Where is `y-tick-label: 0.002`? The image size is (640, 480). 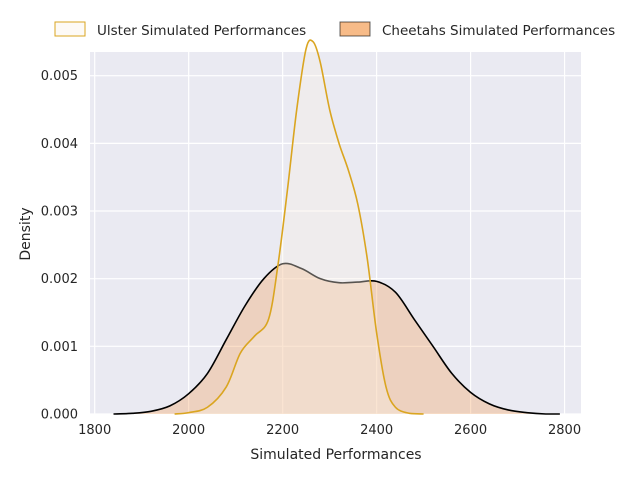
y-tick-label: 0.002 is located at coordinates (59, 279).